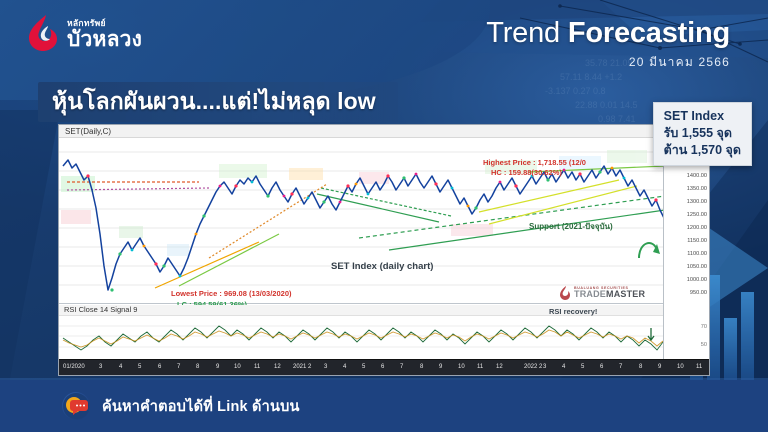 Image resolution: width=768 pixels, height=432 pixels. What do you see at coordinates (679, 62) in the screenshot?
I see `header-date: 20 มีนาคม 2566` at bounding box center [679, 62].